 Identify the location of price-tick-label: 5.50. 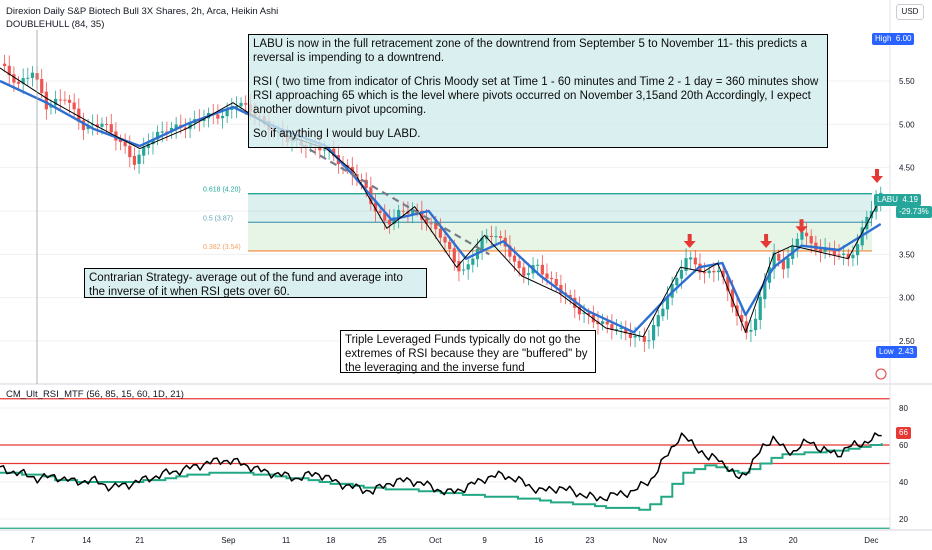
(907, 81).